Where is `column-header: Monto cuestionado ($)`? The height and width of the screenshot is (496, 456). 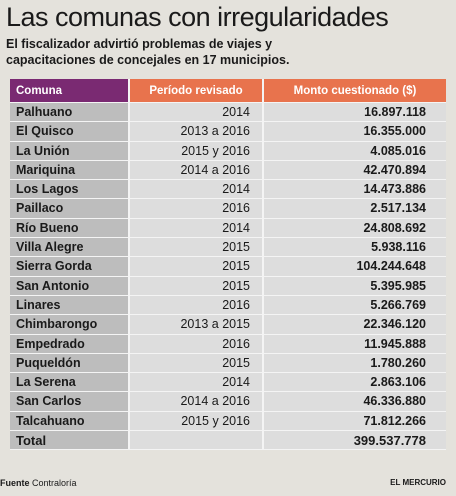 column-header: Monto cuestionado ($) is located at coordinates (354, 90).